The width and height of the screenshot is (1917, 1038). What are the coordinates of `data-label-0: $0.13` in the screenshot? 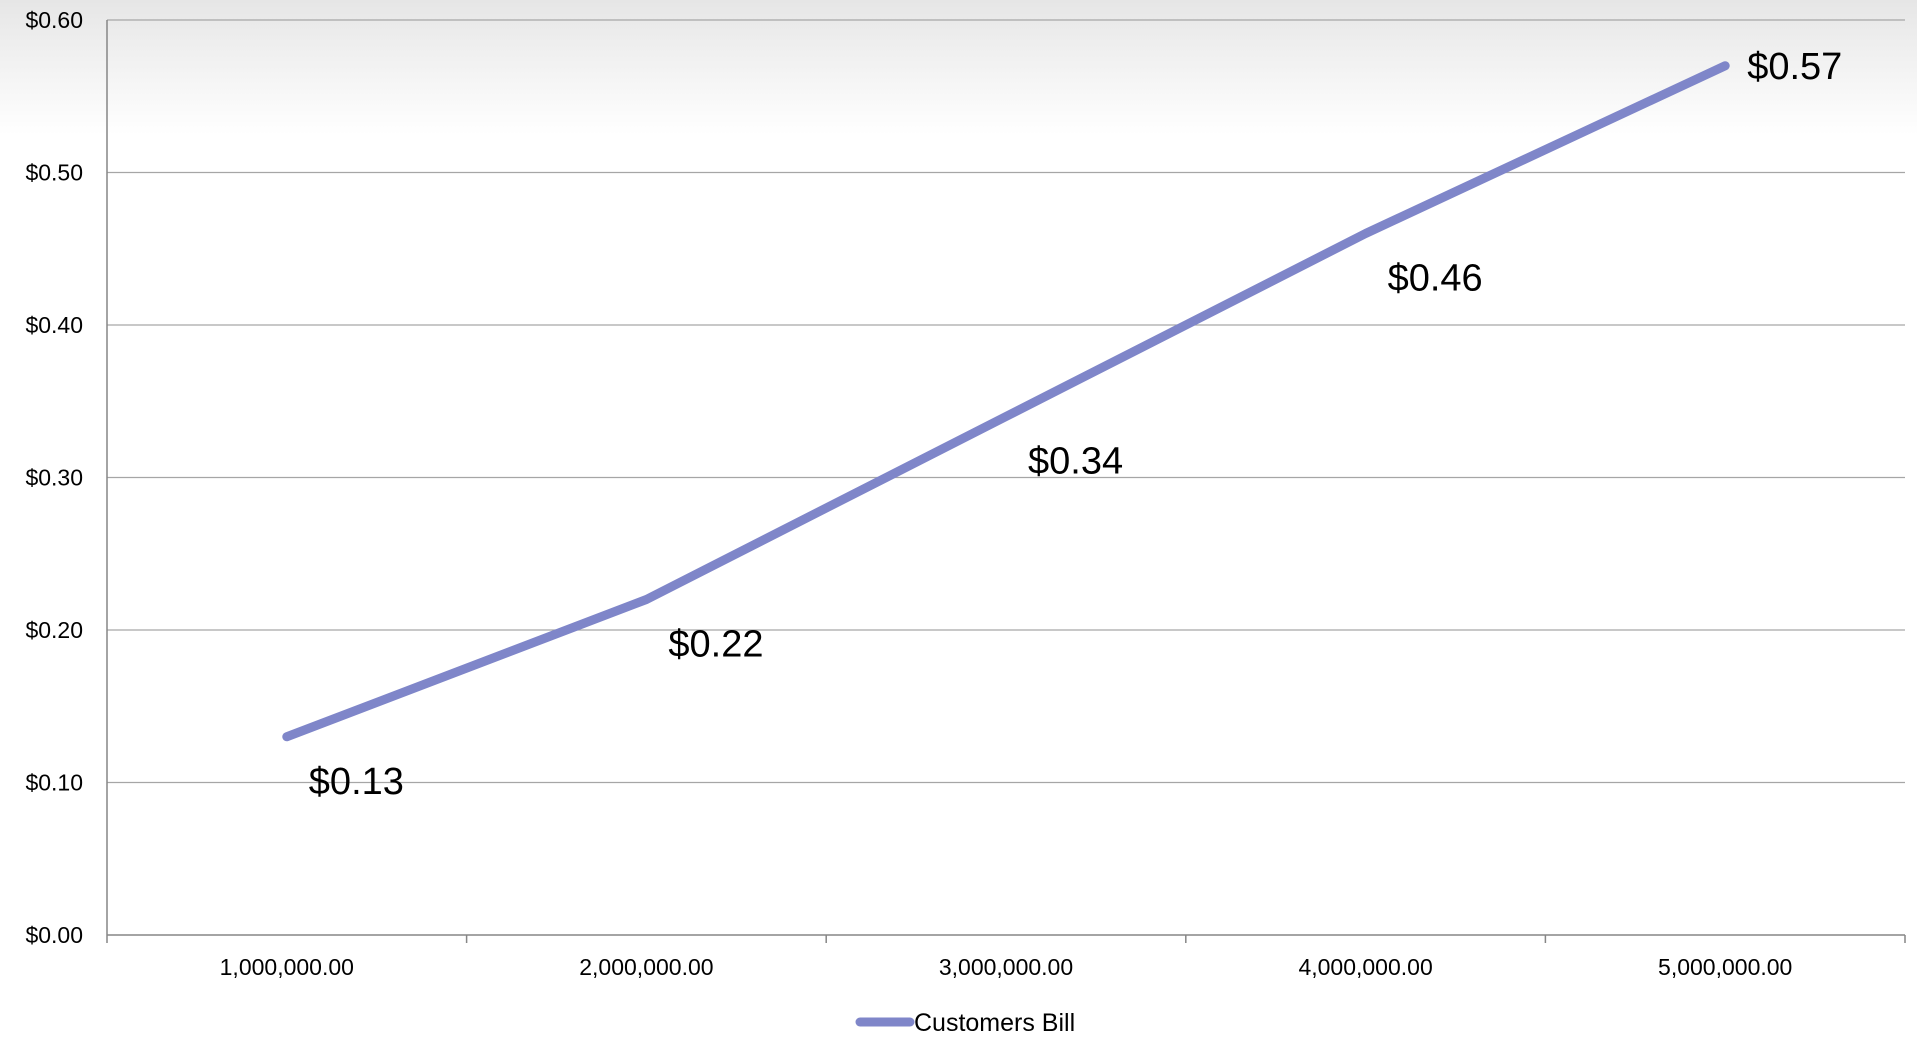 It's located at (356, 782).